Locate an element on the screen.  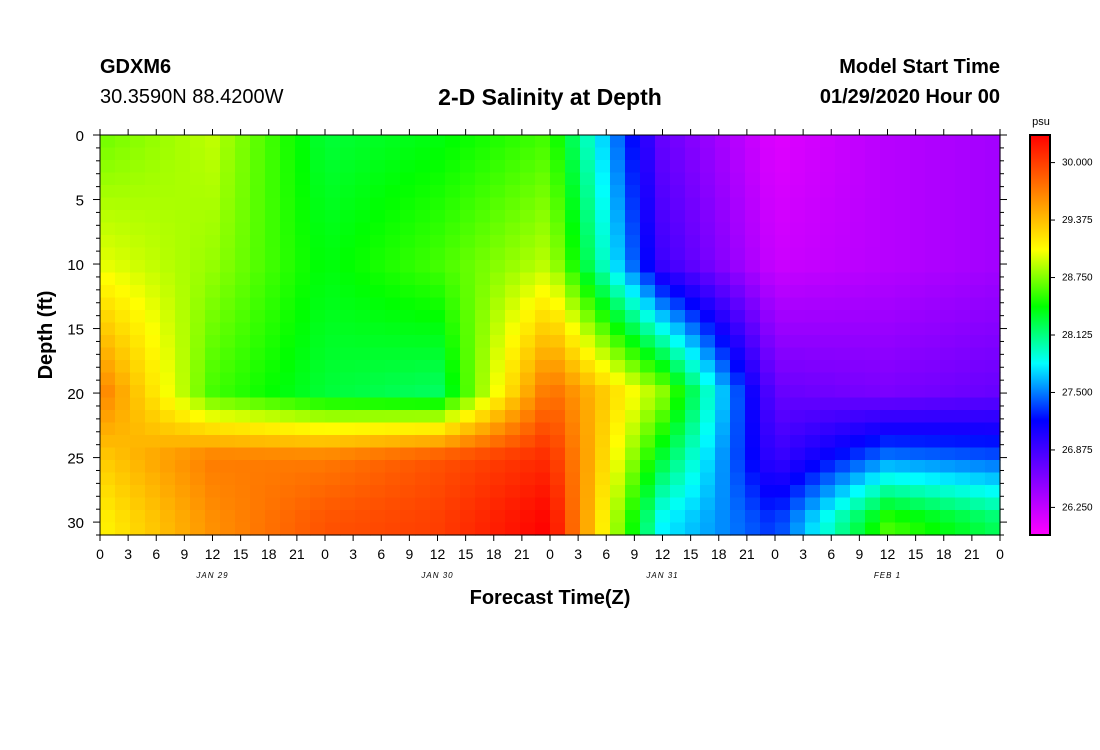
date-label: FEB 1 is located at coordinates (887, 575).